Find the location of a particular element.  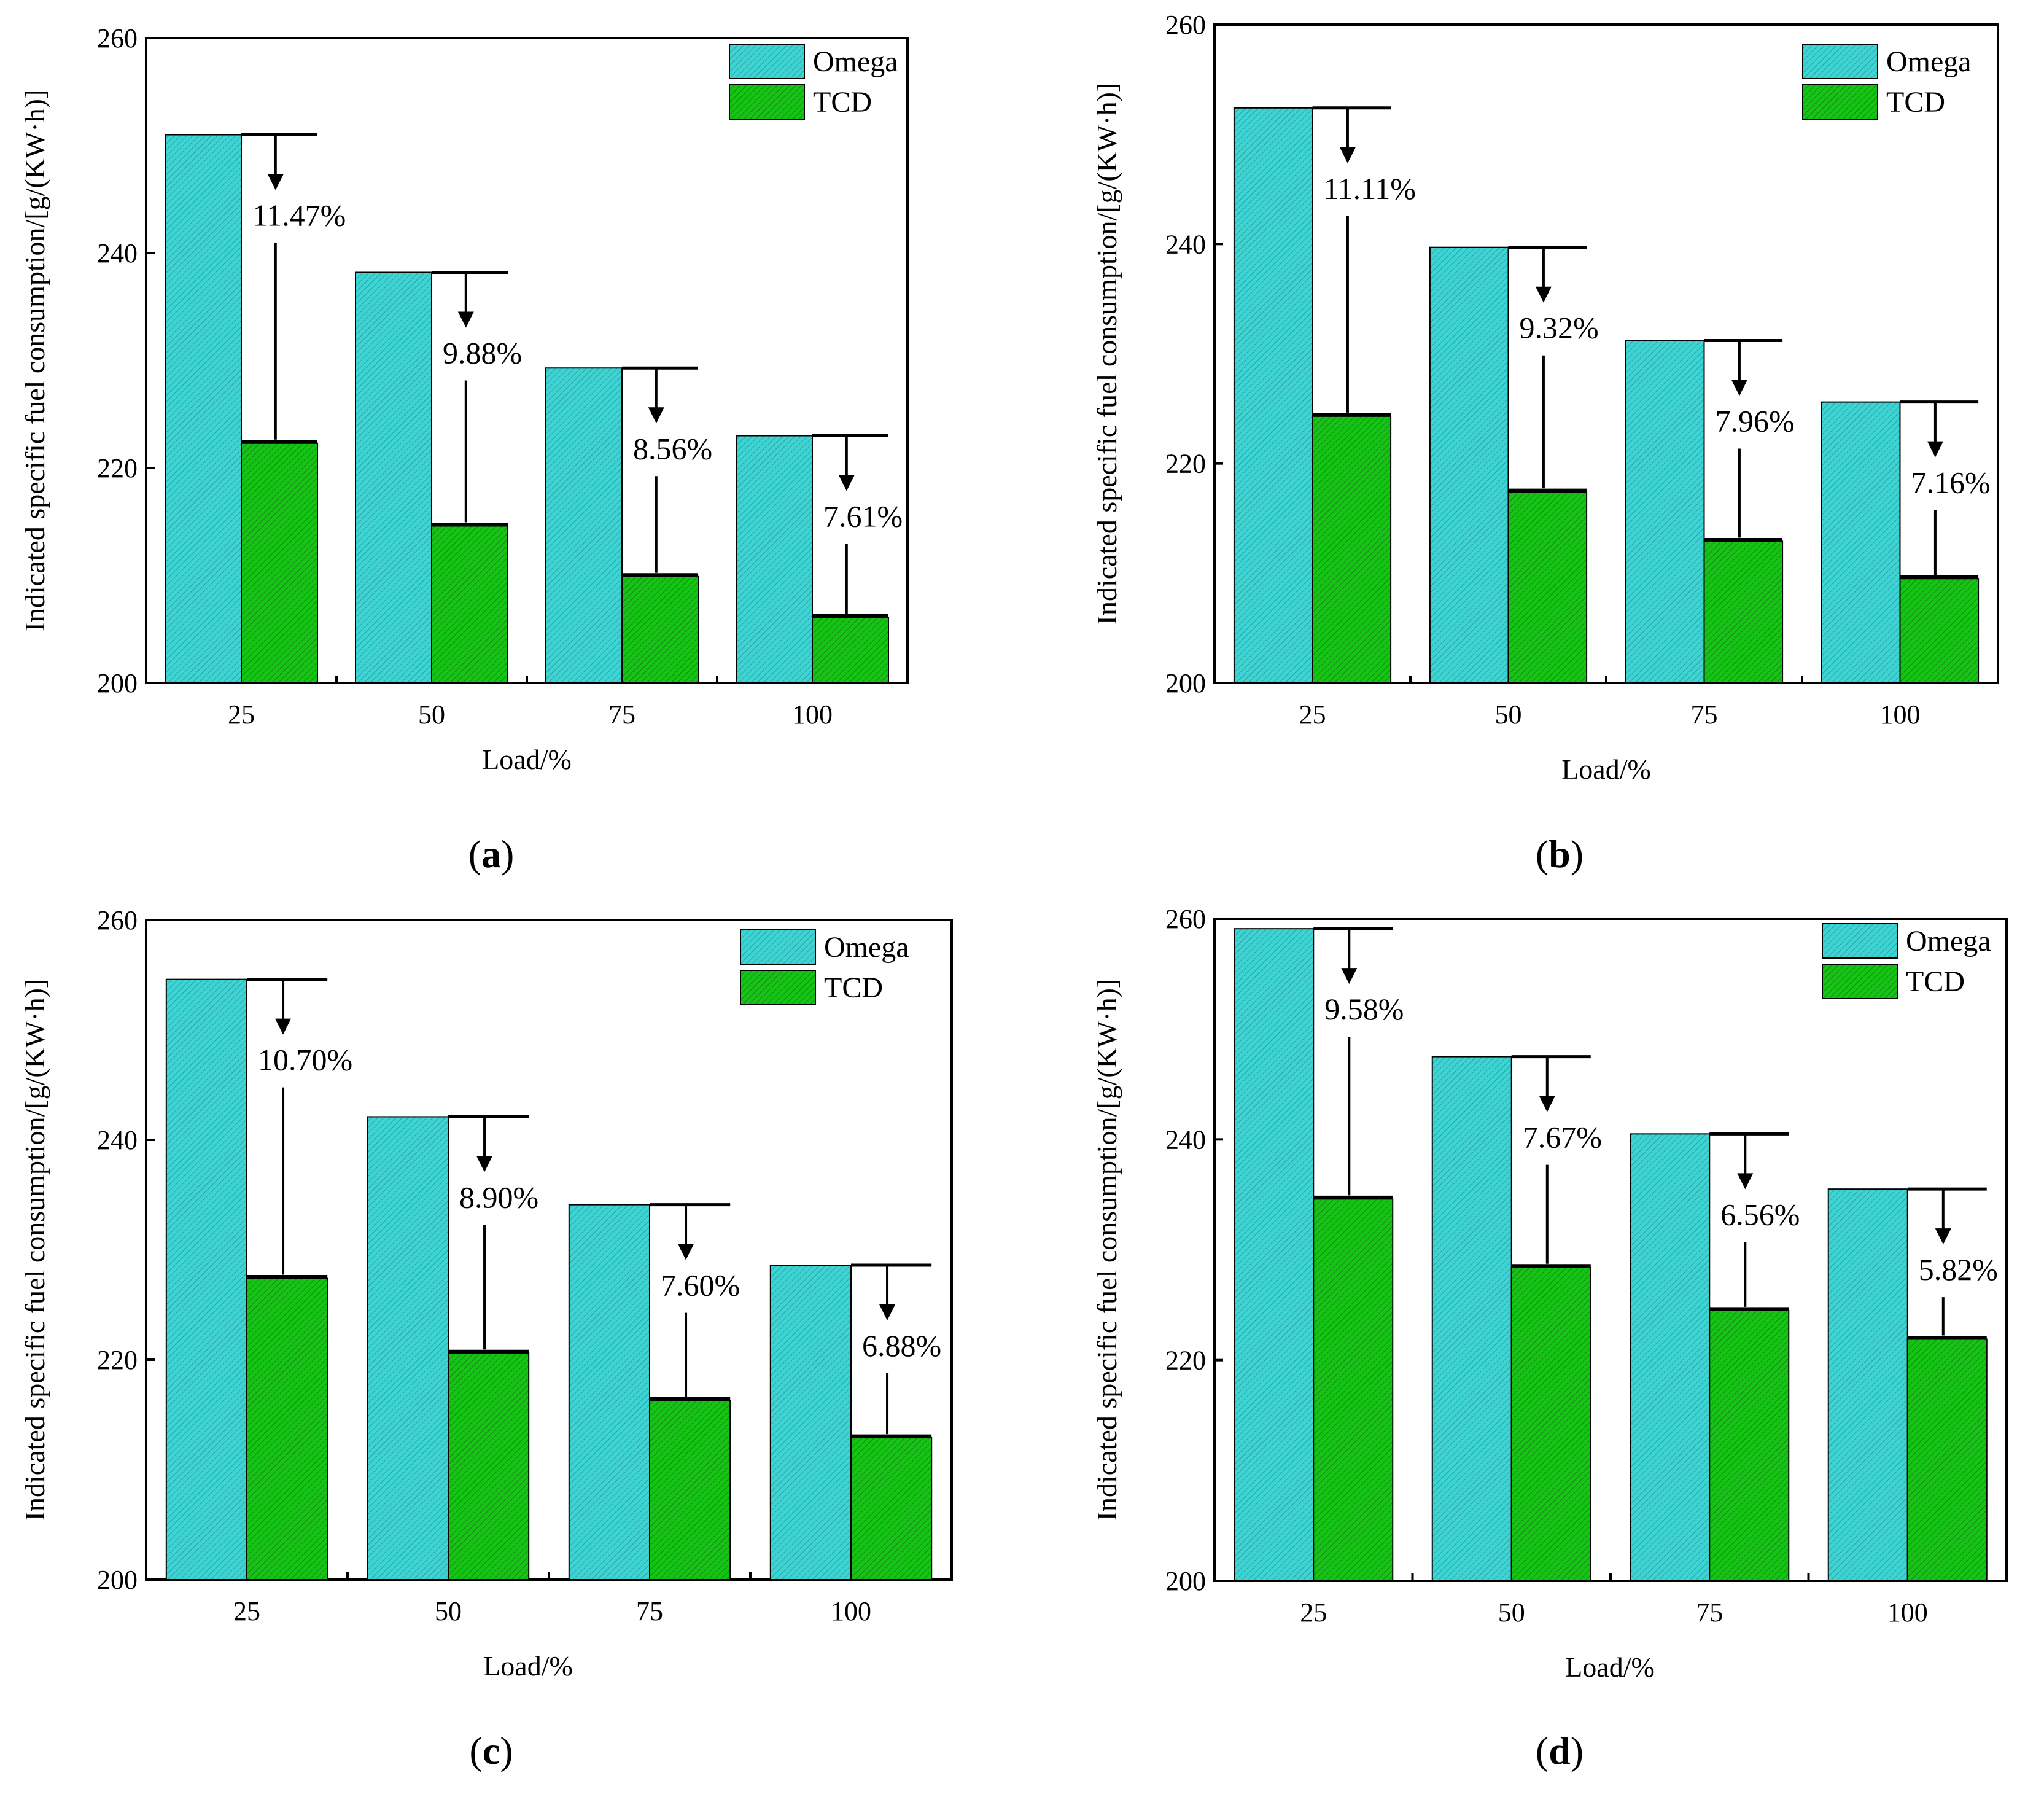

caption-letter: a is located at coordinates (491, 854).